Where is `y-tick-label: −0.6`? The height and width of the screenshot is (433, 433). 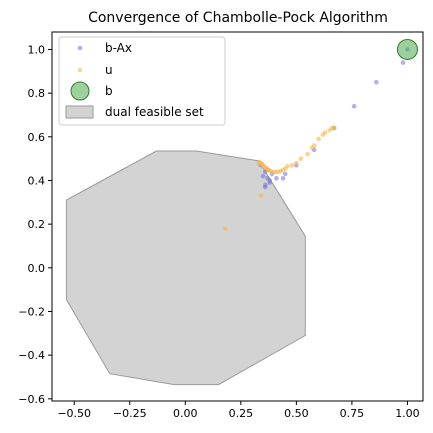
y-tick-label: −0.6 is located at coordinates (31, 399).